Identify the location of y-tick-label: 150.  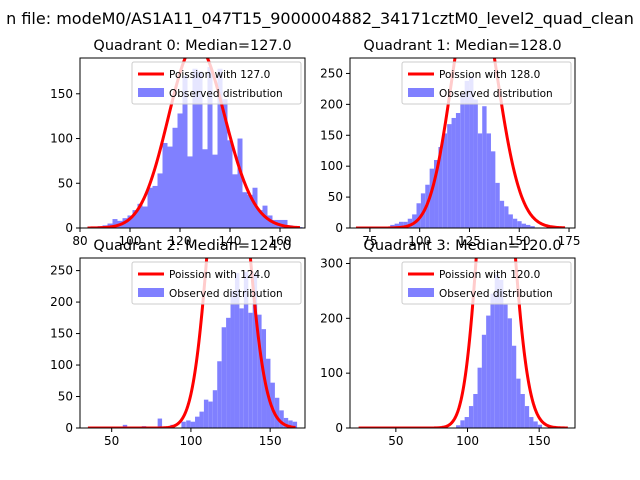
(61, 94).